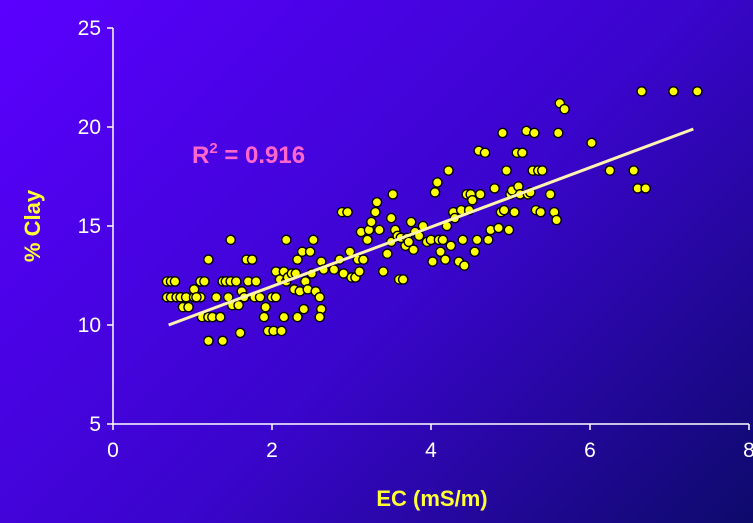  Describe the element at coordinates (590, 450) in the screenshot. I see `x-tick-label: 6` at that location.